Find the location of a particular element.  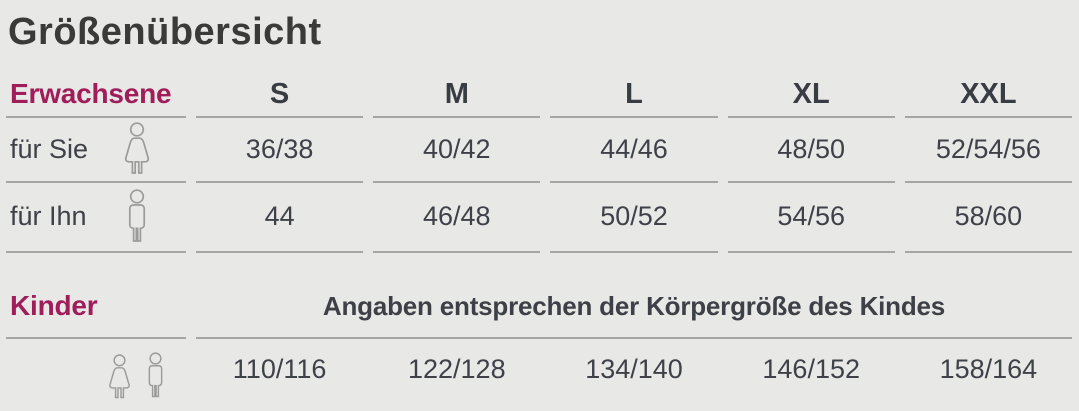

size-header-xl: XL is located at coordinates (811, 95).